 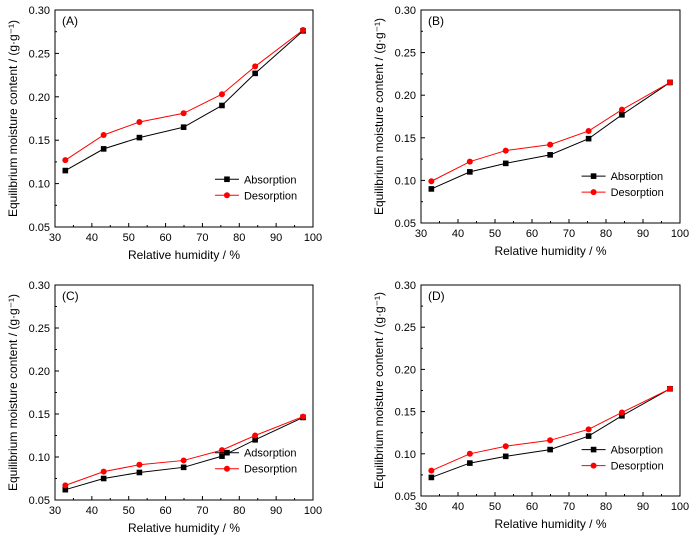 I want to click on legend-label: Adsorption, so click(x=270, y=454).